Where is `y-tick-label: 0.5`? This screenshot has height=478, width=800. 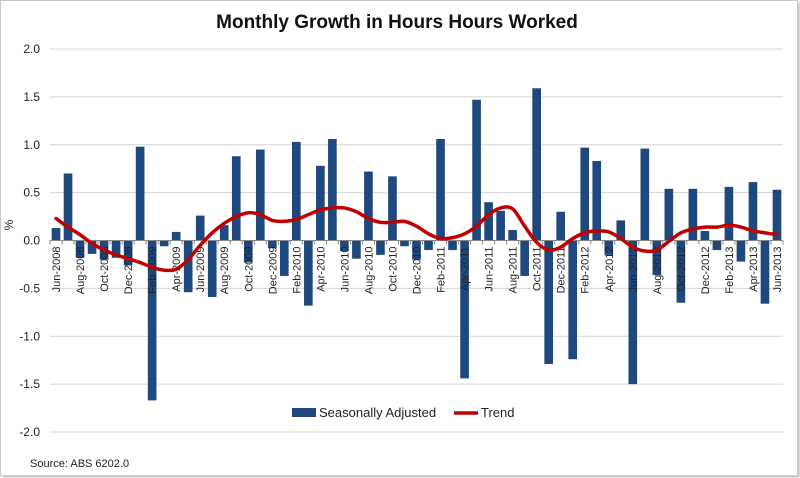 y-tick-label: 0.5 is located at coordinates (31, 193).